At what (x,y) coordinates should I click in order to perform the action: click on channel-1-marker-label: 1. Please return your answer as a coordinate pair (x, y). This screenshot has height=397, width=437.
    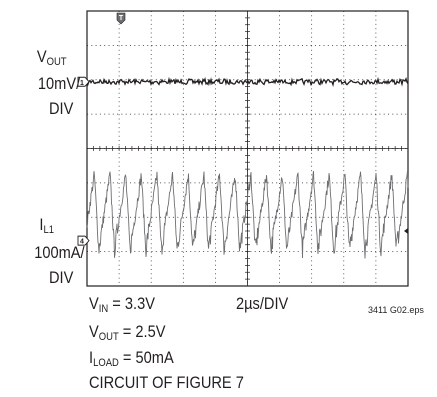
    Looking at the image, I should click on (82, 83).